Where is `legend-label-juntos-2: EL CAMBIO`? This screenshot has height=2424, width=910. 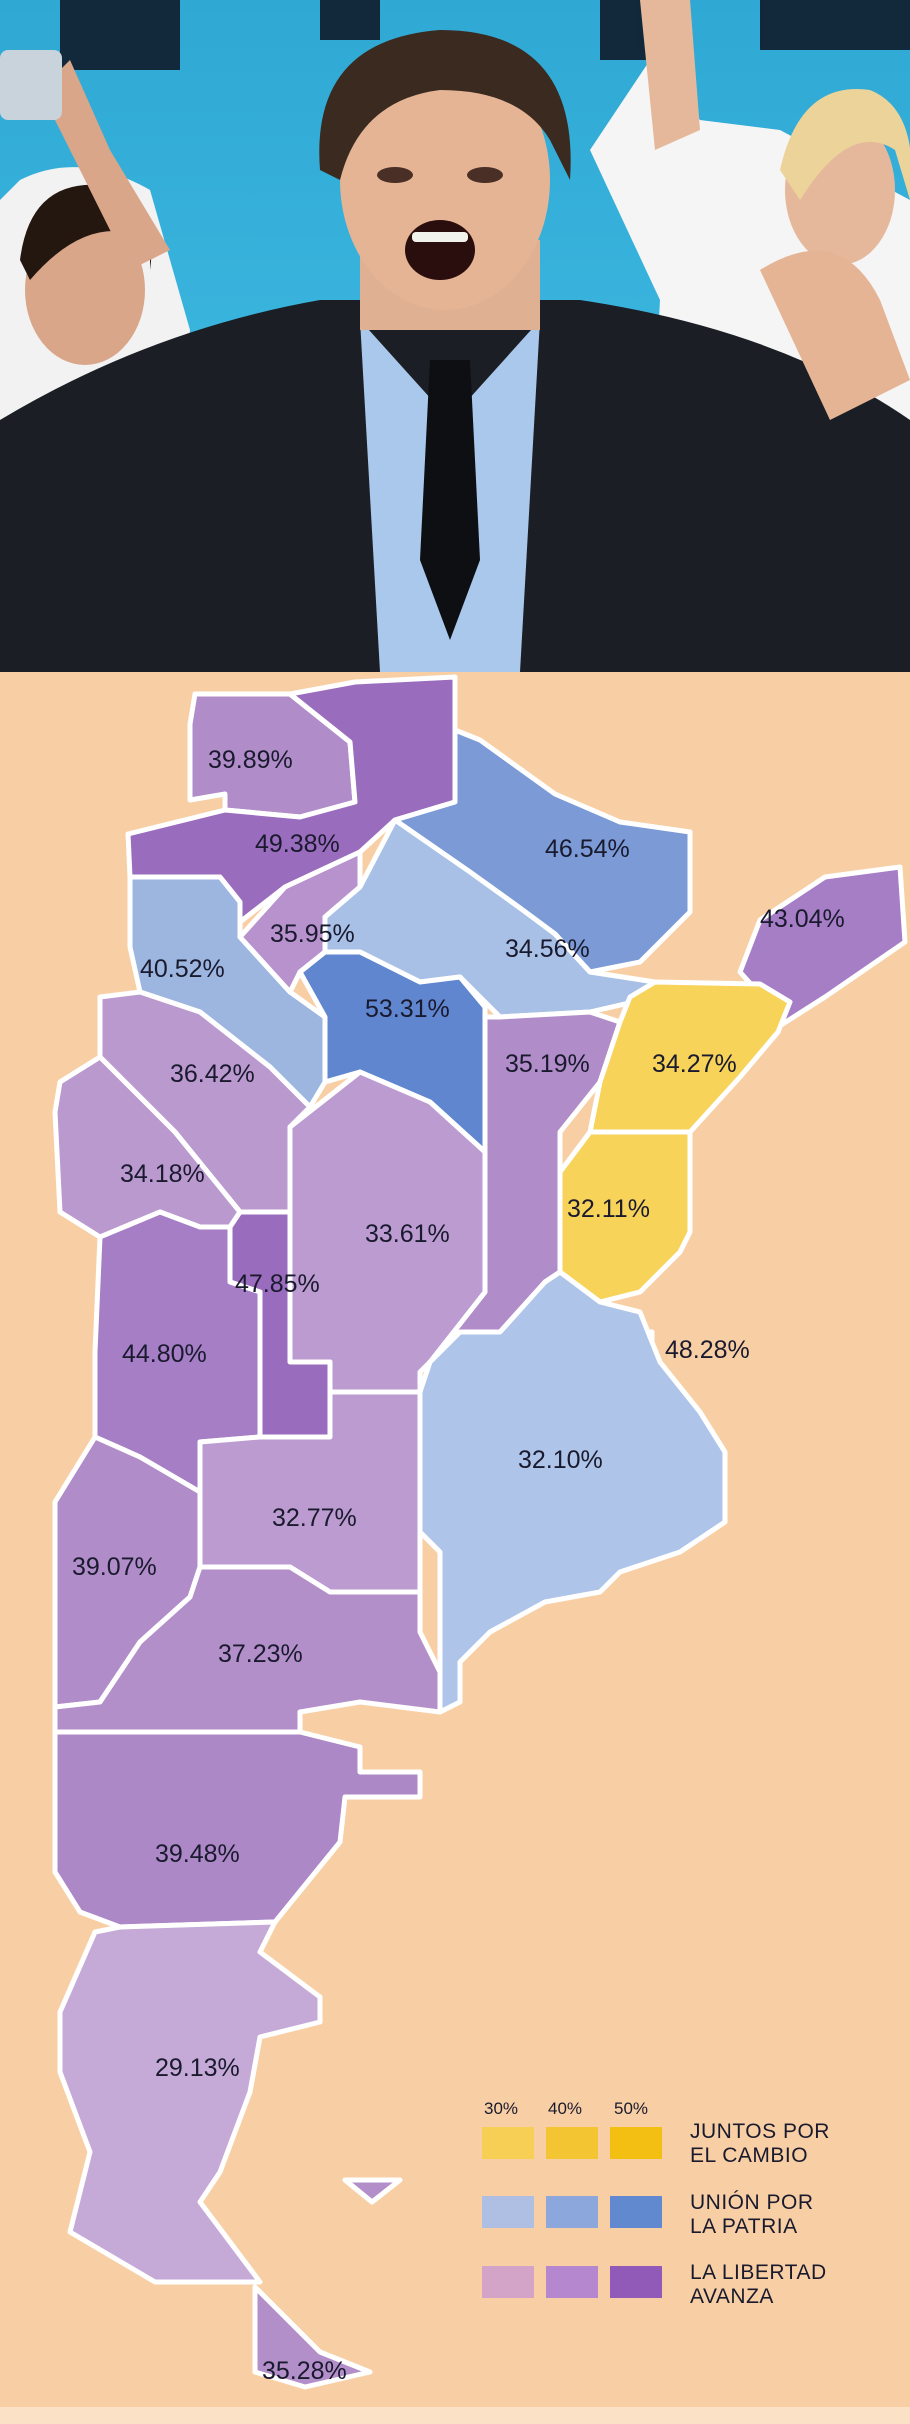 legend-label-juntos-2: EL CAMBIO is located at coordinates (749, 2155).